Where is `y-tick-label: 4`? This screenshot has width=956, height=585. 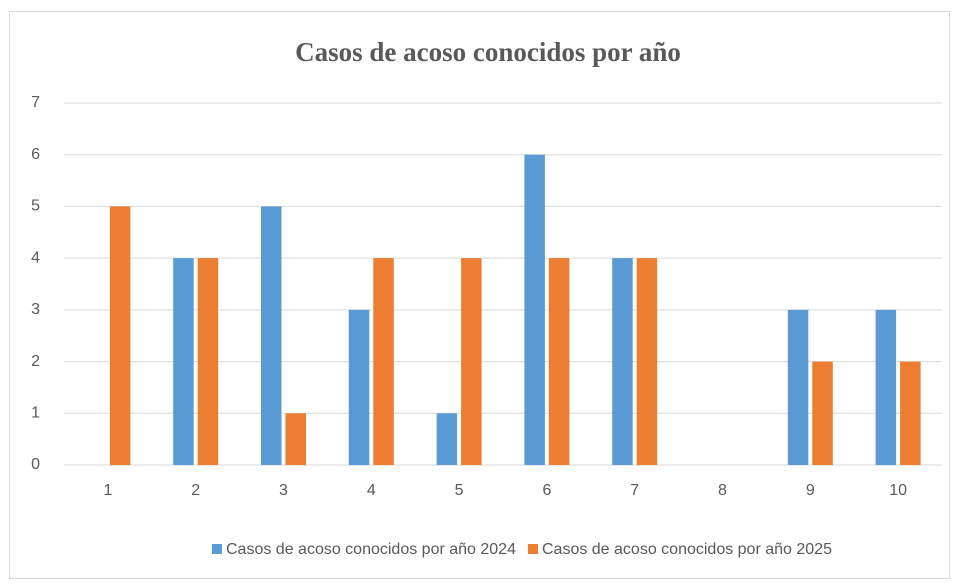 y-tick-label: 4 is located at coordinates (35, 257).